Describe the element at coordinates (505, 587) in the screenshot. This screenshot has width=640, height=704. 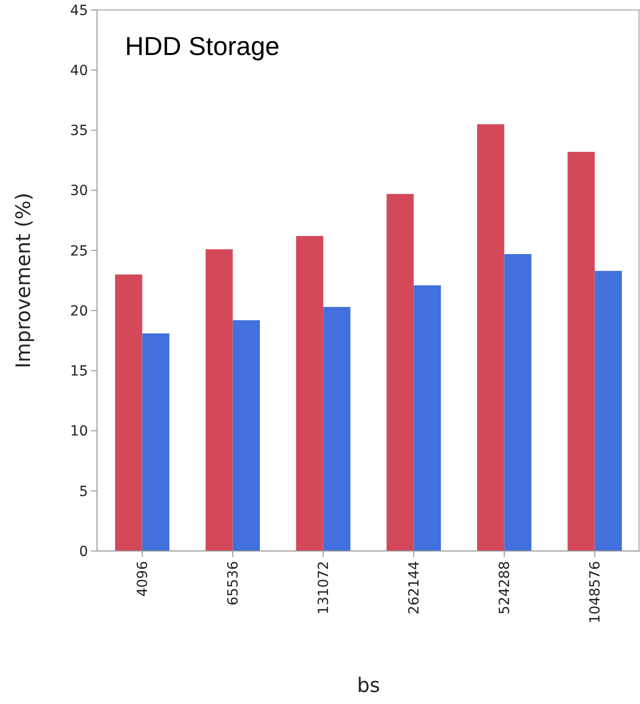
I see `x-tick-label: 524288` at that location.